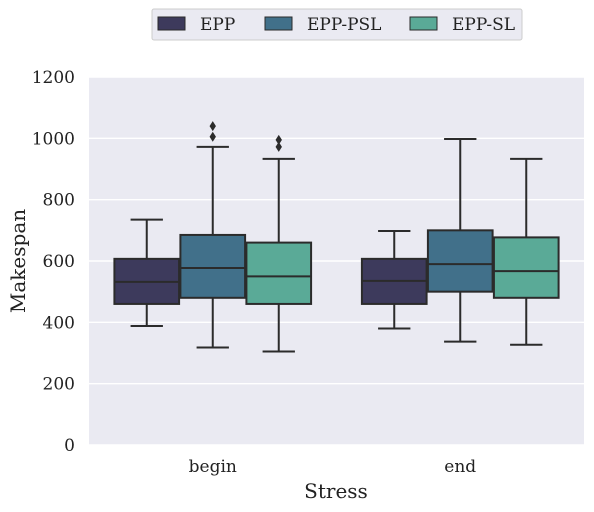 This screenshot has height=512, width=594. Describe the element at coordinates (217, 25) in the screenshot. I see `legend-label: EPP` at that location.